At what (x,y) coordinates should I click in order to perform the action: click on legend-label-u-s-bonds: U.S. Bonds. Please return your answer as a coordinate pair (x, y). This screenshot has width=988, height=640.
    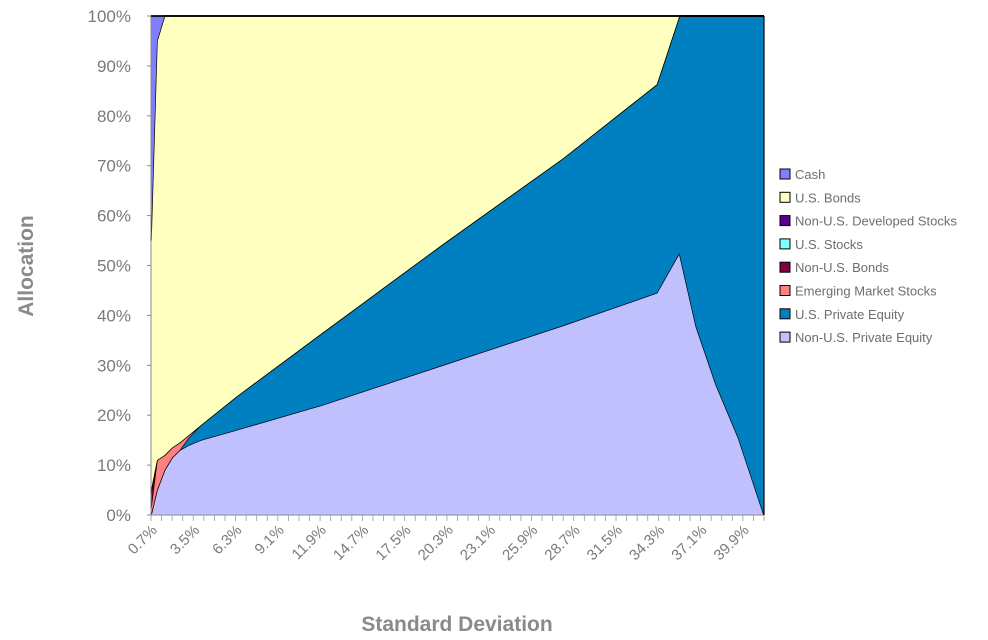
    Looking at the image, I should click on (828, 197).